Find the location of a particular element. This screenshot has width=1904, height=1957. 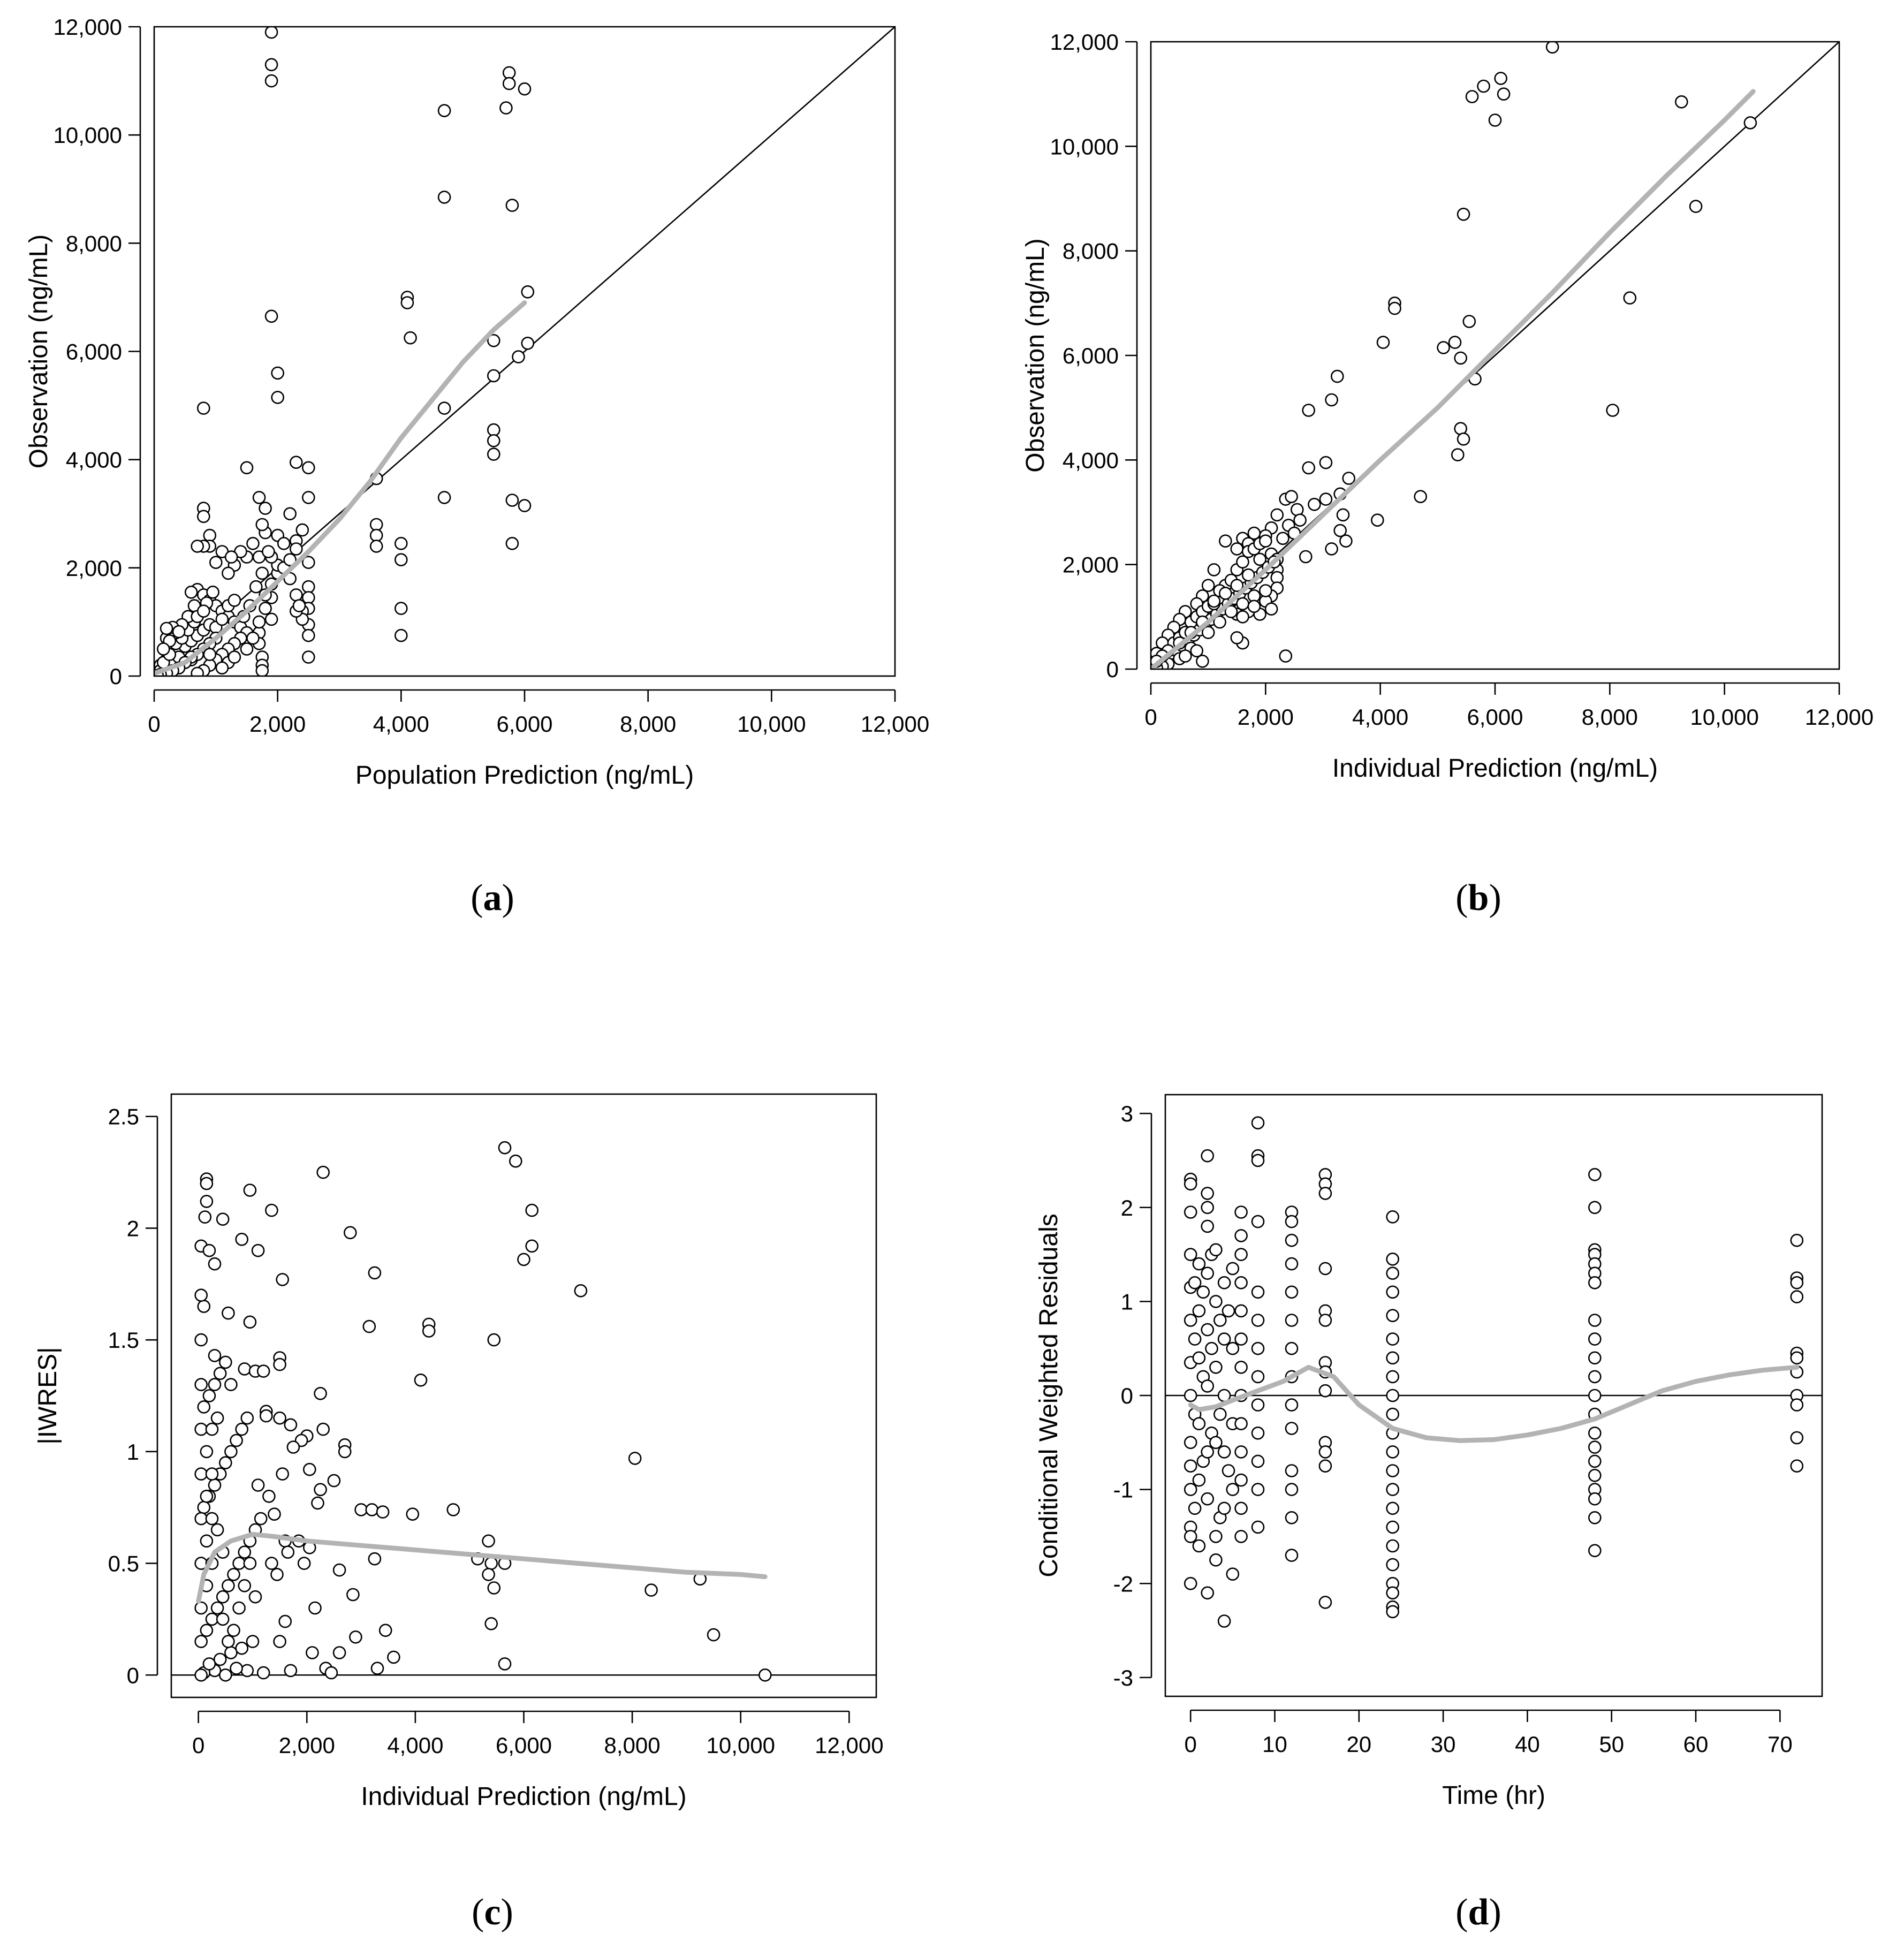

panel-label: (a) is located at coordinates (493, 898).